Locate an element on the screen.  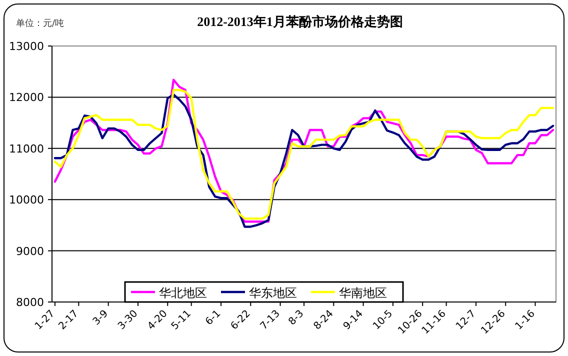
legend-label: 华北地区 is located at coordinates (183, 293).